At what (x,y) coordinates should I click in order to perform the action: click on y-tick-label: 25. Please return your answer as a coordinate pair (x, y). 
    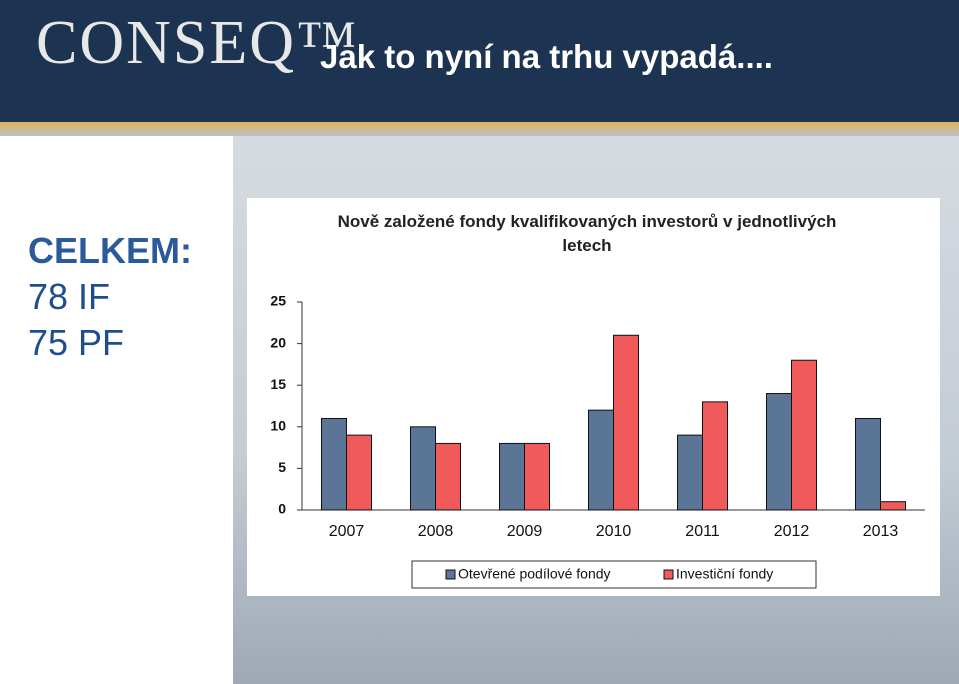
    Looking at the image, I should click on (278, 301).